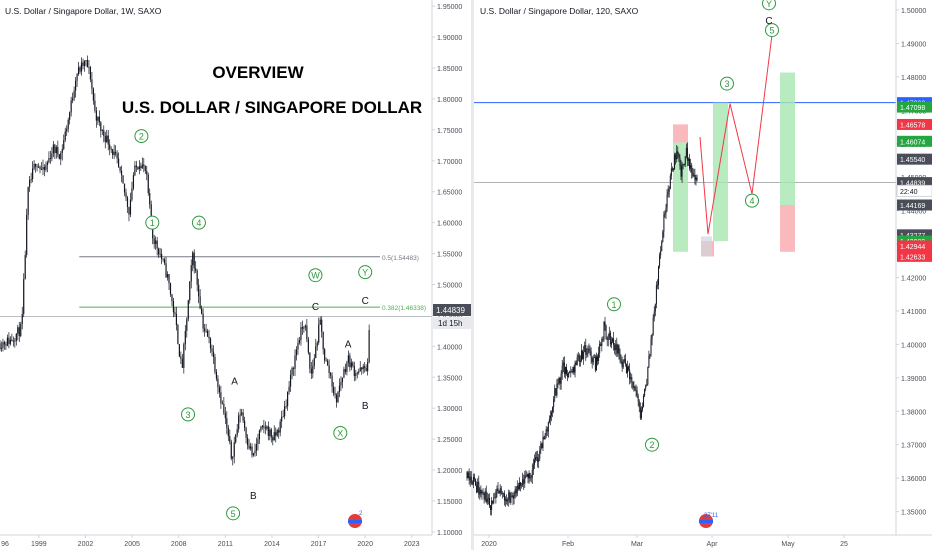 This screenshot has width=932, height=550. What do you see at coordinates (355, 519) in the screenshot?
I see `tradingview-logo: 2` at bounding box center [355, 519].